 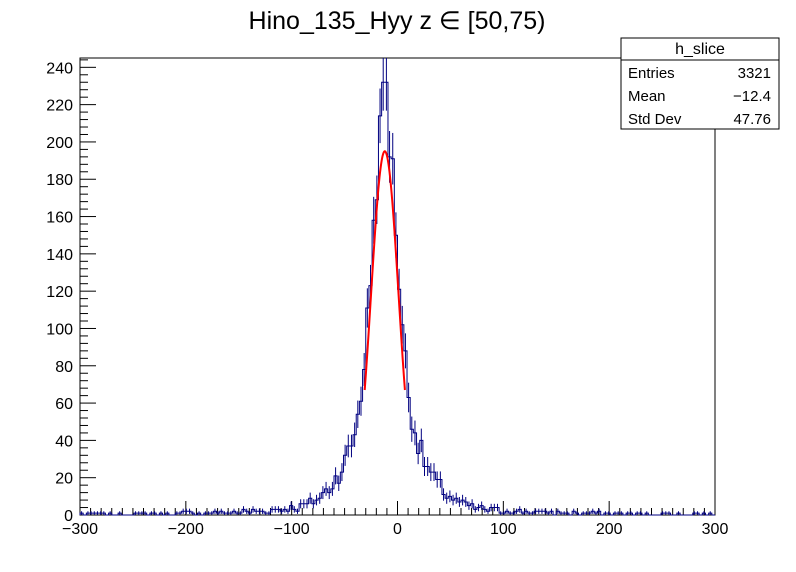 What do you see at coordinates (700, 49) in the screenshot?
I see `stats-box-title: h_slice` at bounding box center [700, 49].